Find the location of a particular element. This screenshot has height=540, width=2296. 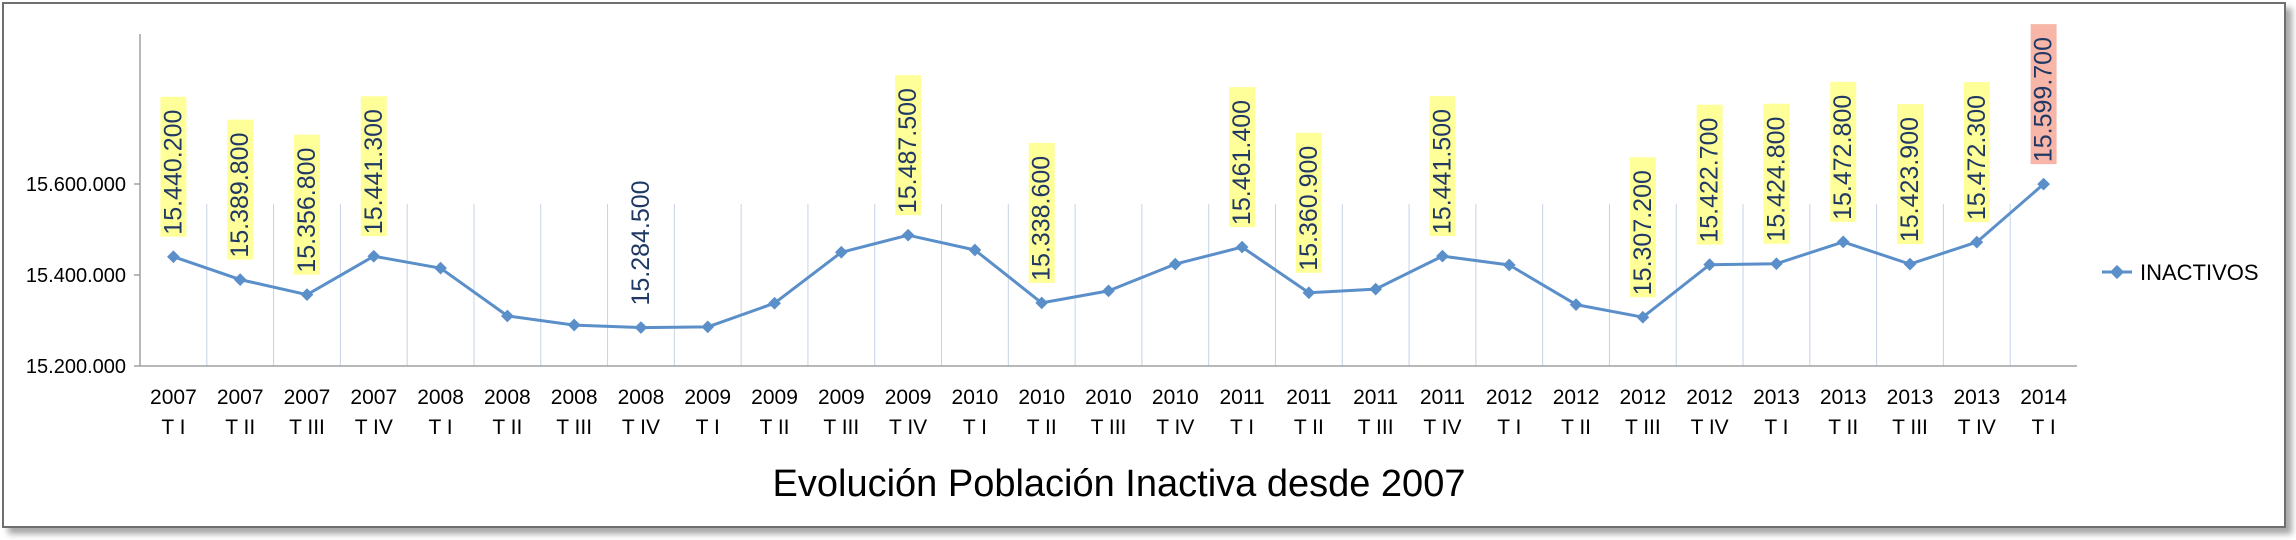

data-label-text: 15.441.300 is located at coordinates (374, 171).